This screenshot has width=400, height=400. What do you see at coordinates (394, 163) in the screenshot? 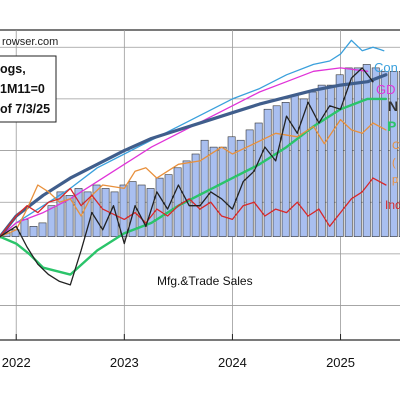
I see `series-label-paren: (` at bounding box center [394, 163].